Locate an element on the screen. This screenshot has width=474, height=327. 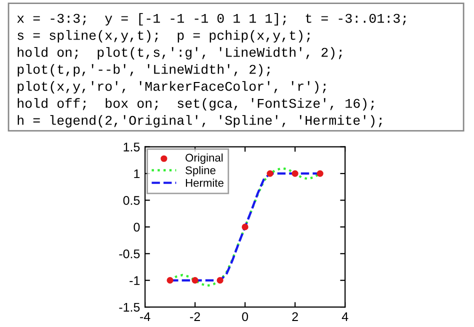
legend-label: Spline is located at coordinates (201, 171).